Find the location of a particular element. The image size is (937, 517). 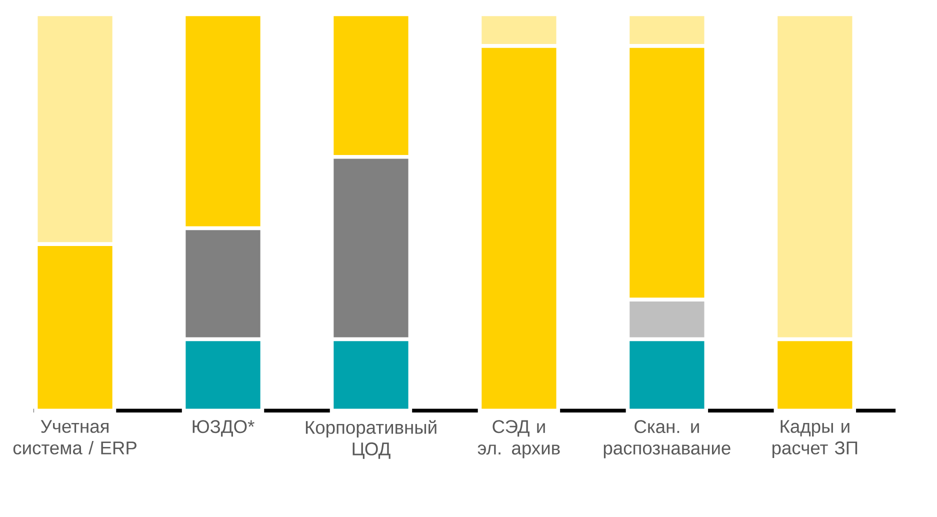

x-tick-label: Кадры и расчет ЗП is located at coordinates (815, 439).